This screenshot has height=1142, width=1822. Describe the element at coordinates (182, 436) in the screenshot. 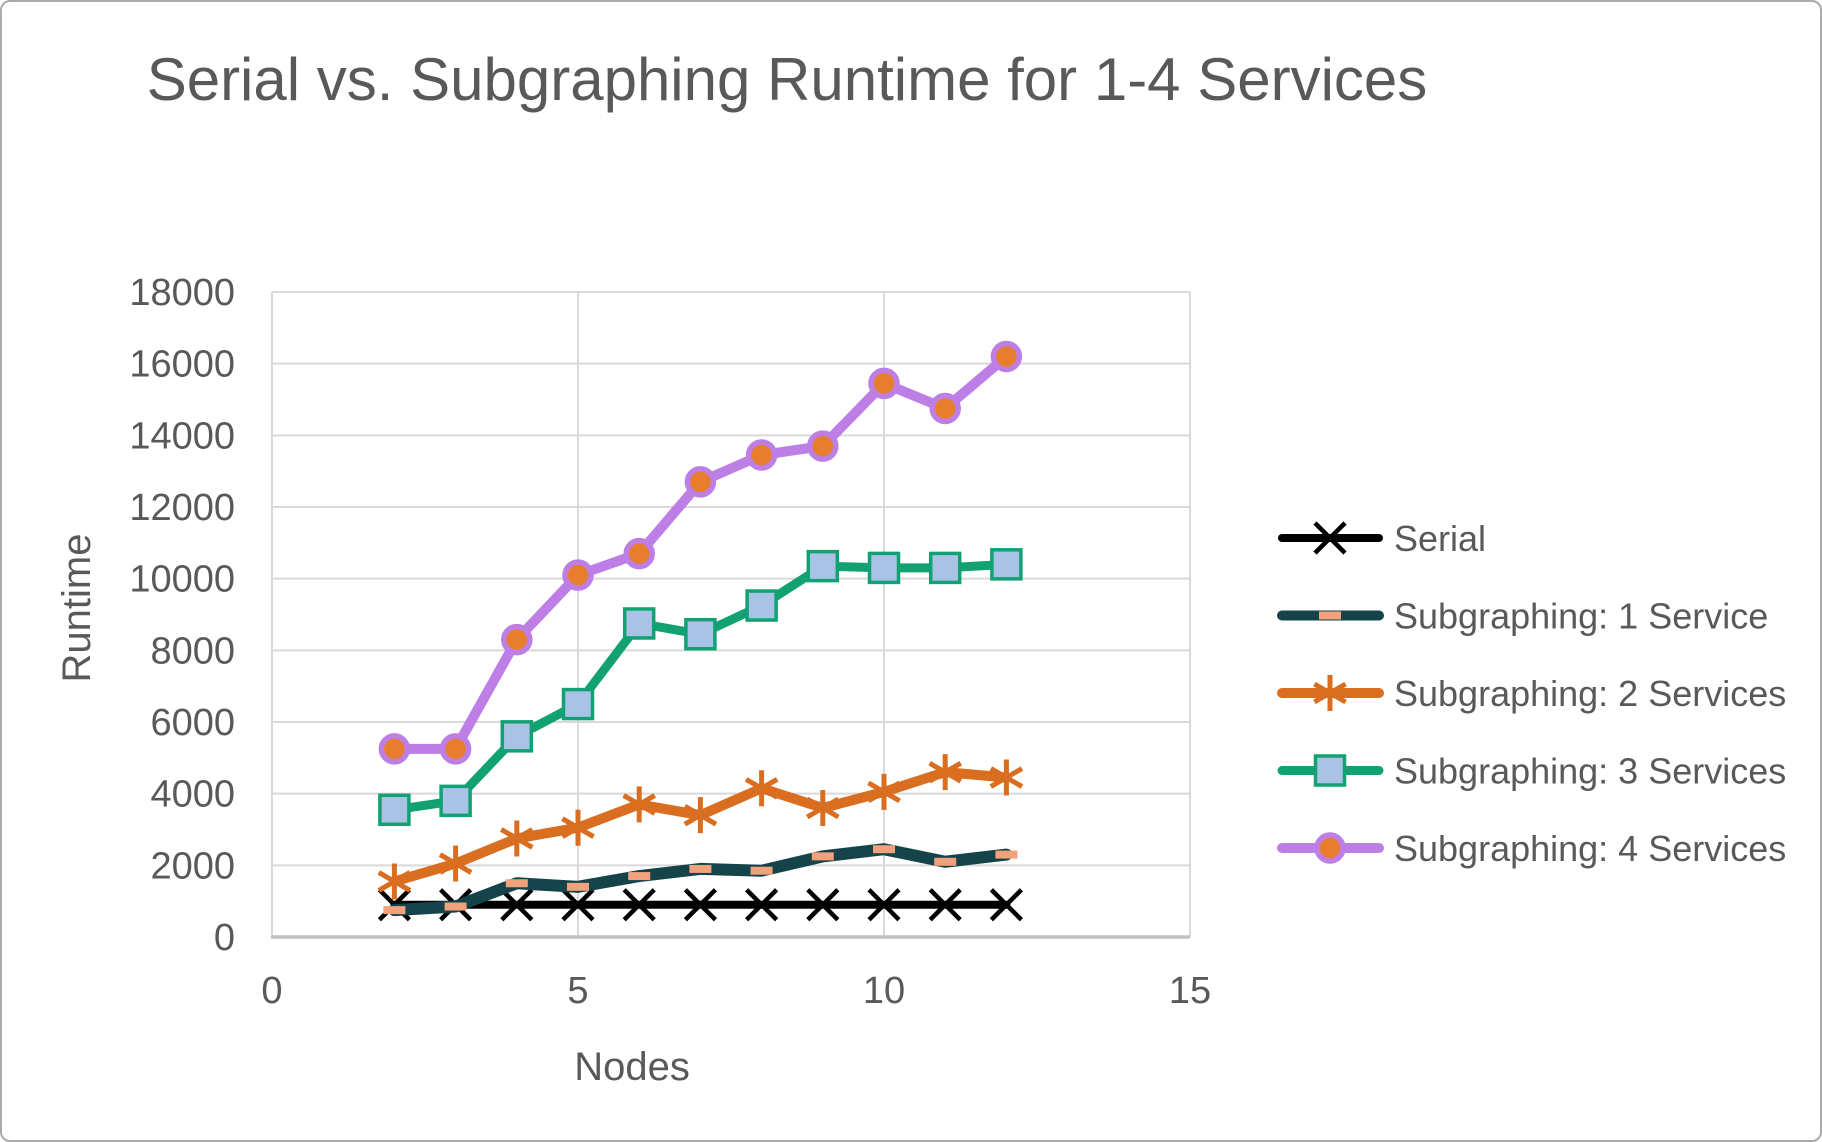

I see `y-tick-label: 14000` at that location.